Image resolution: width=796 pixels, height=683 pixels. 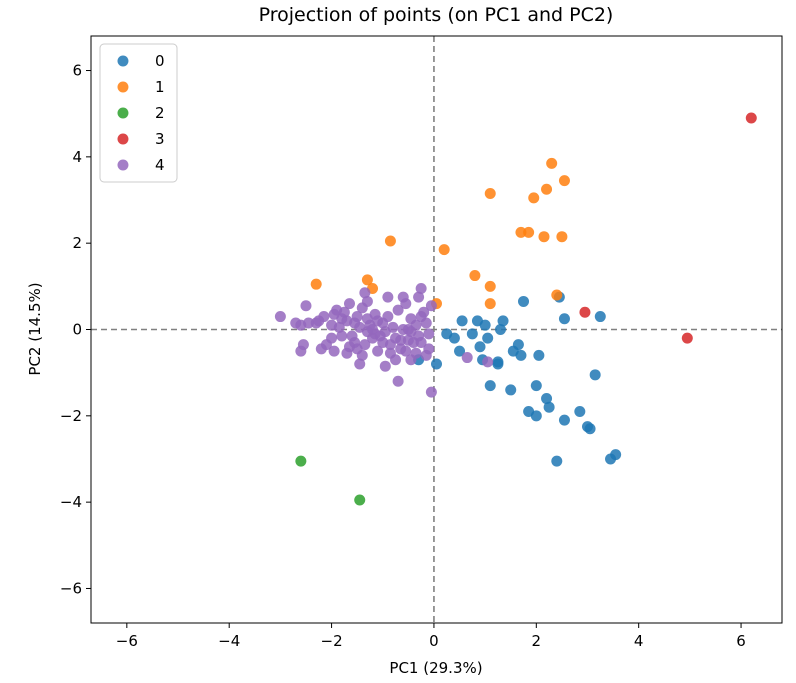 I want to click on y-tick-label: −4, so click(x=71, y=502).